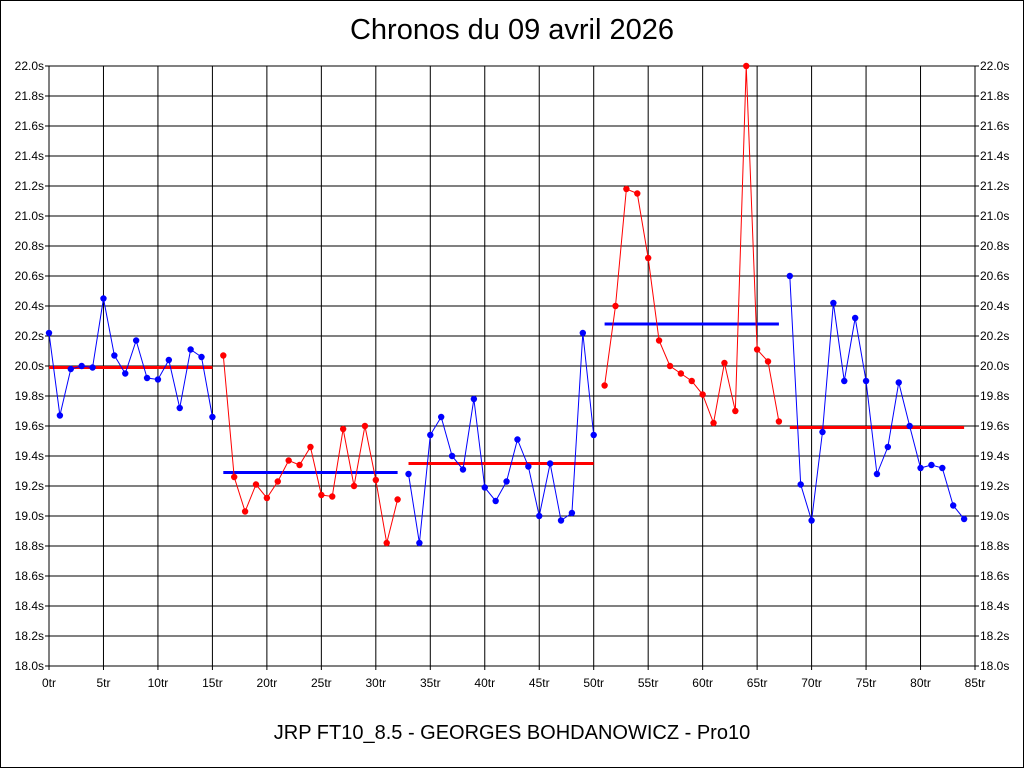  I want to click on y-tick-label-right: 18.6s, so click(994, 576).